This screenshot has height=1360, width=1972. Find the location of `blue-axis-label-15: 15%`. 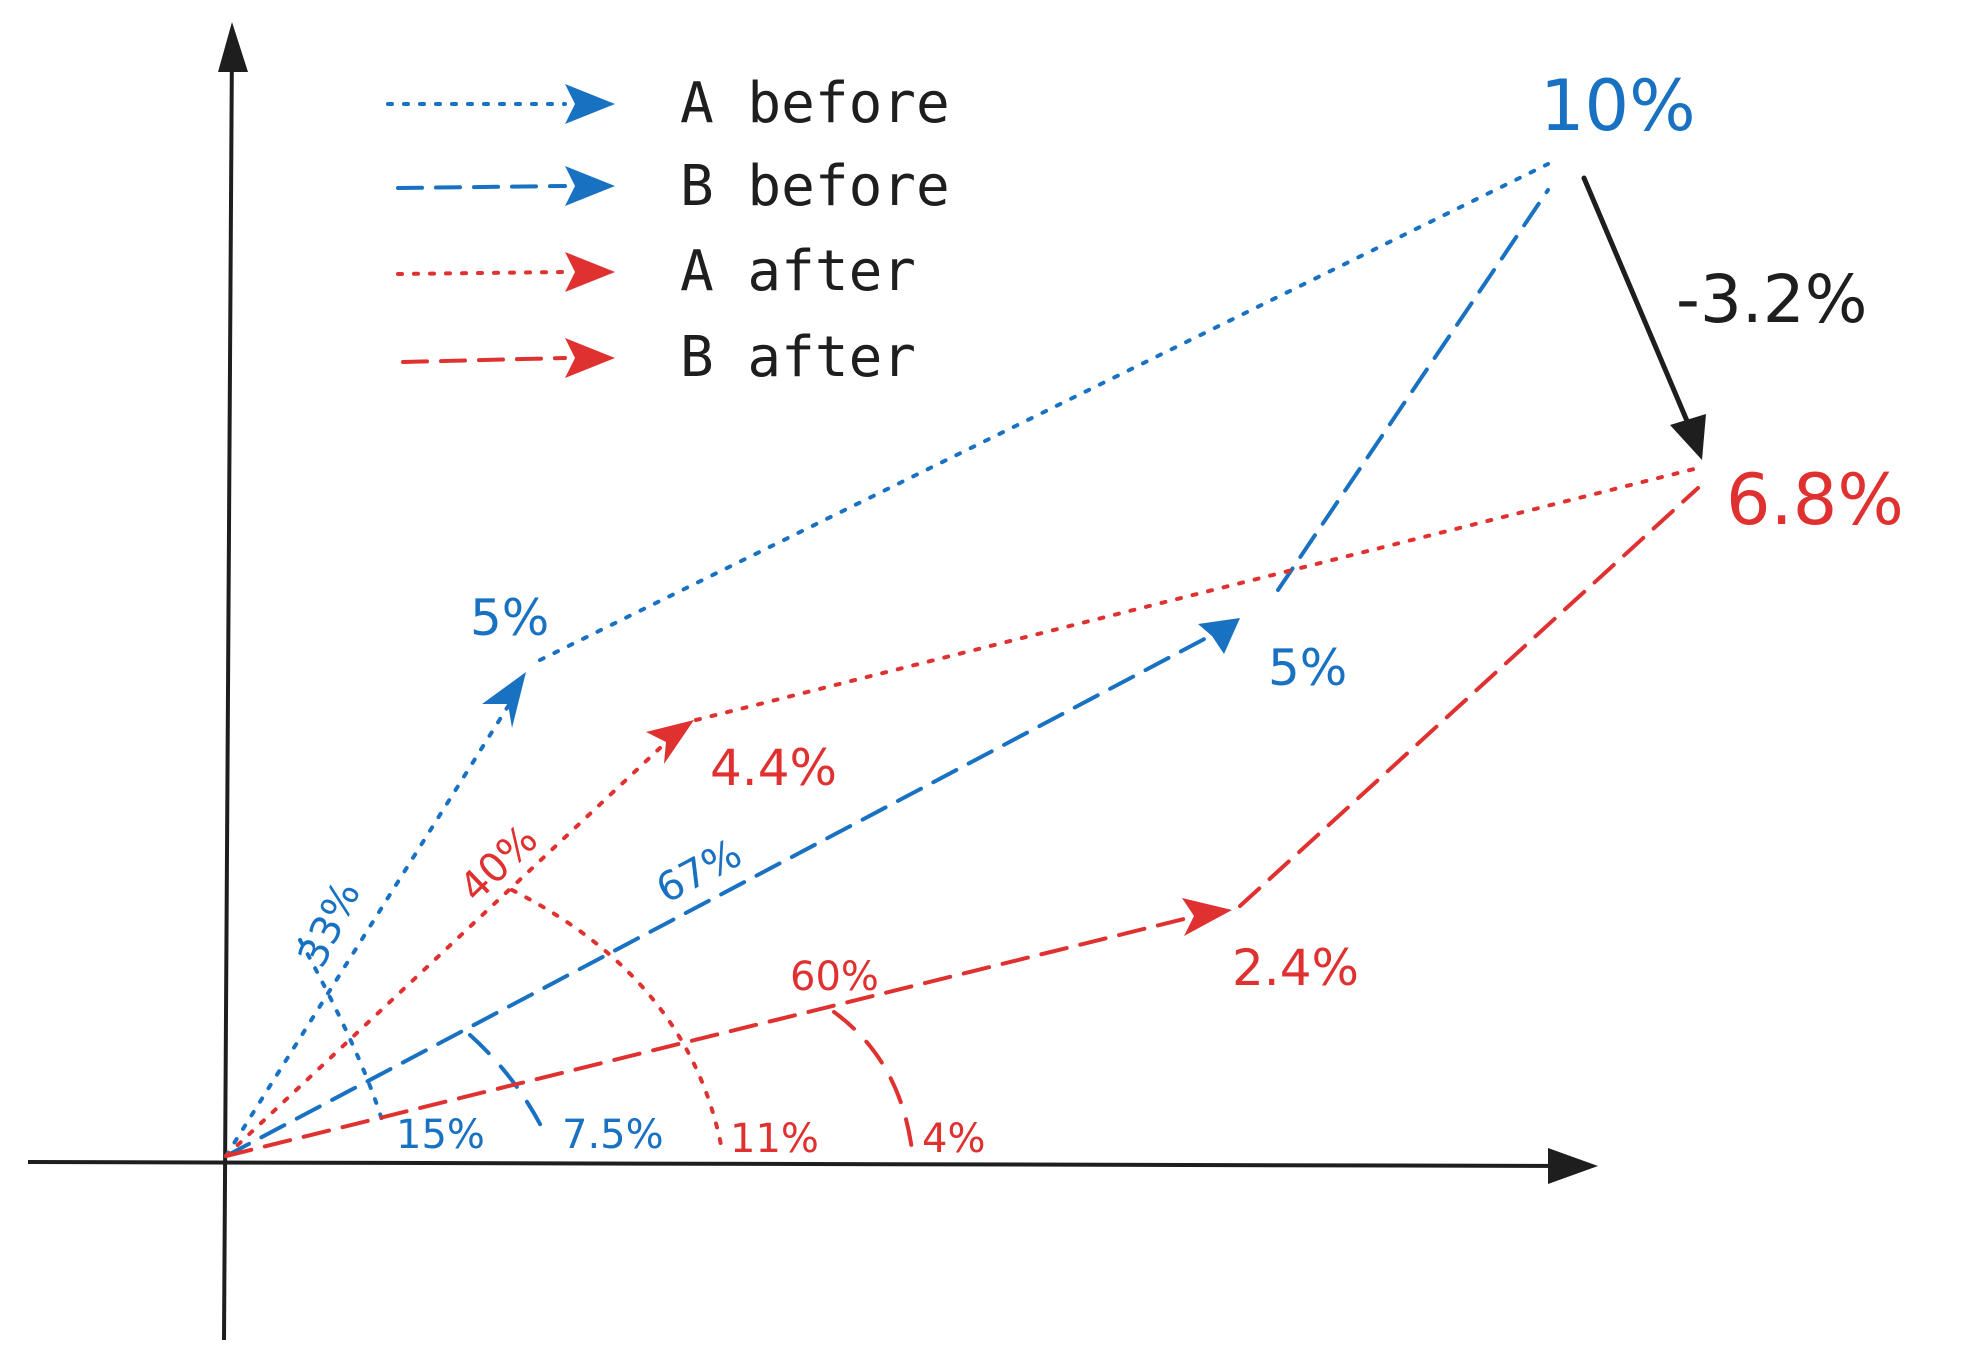

blue-axis-label-15: 15% is located at coordinates (440, 1135).